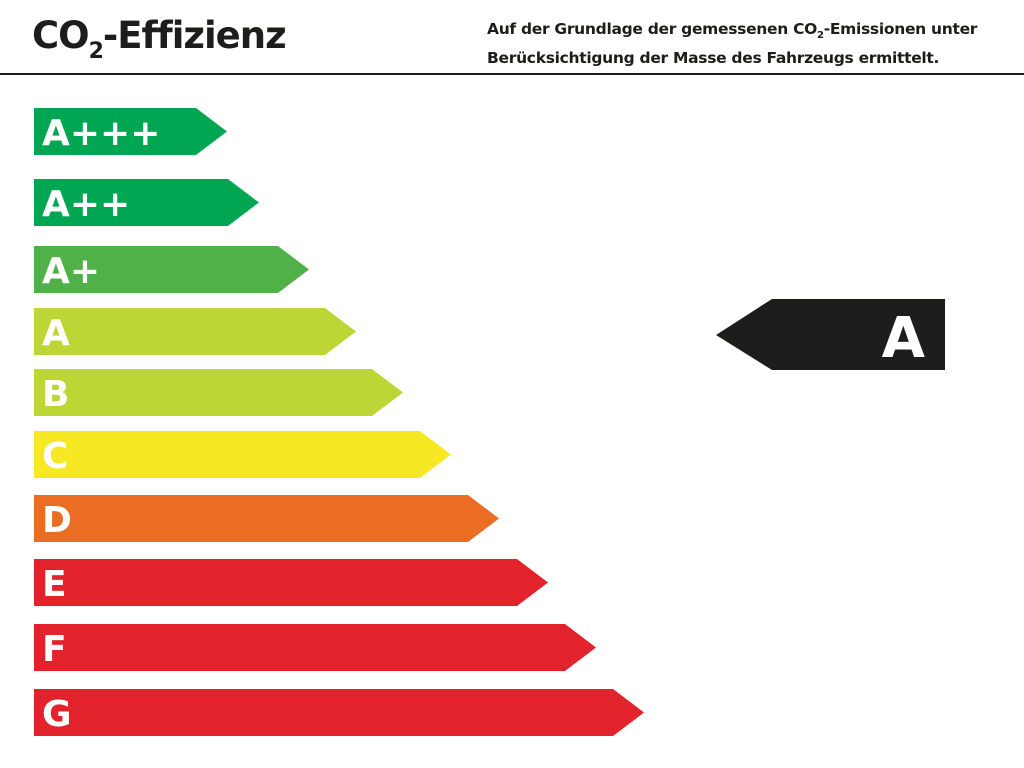  What do you see at coordinates (54, 649) in the screenshot?
I see `class-label: F` at bounding box center [54, 649].